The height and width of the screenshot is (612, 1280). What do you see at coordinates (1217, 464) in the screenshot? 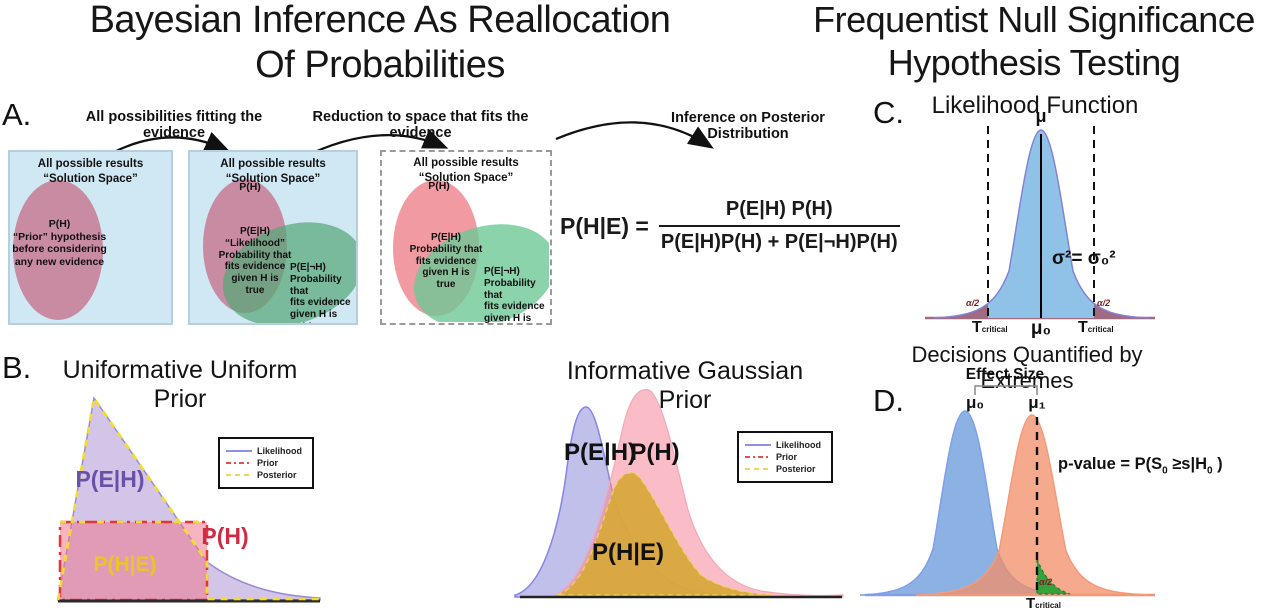
I see `p-value-end: )` at bounding box center [1217, 464].